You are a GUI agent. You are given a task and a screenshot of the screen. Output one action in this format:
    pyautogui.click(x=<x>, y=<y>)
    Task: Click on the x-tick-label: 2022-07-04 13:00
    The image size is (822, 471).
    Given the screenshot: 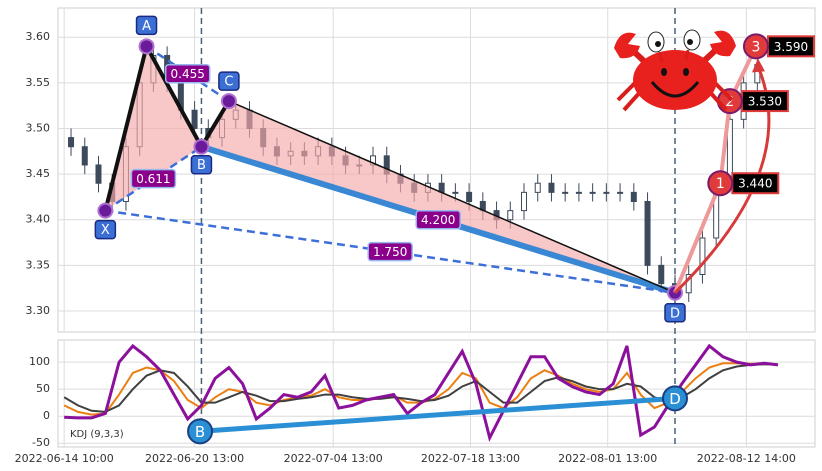 What is the action you would take?
    pyautogui.click(x=333, y=458)
    